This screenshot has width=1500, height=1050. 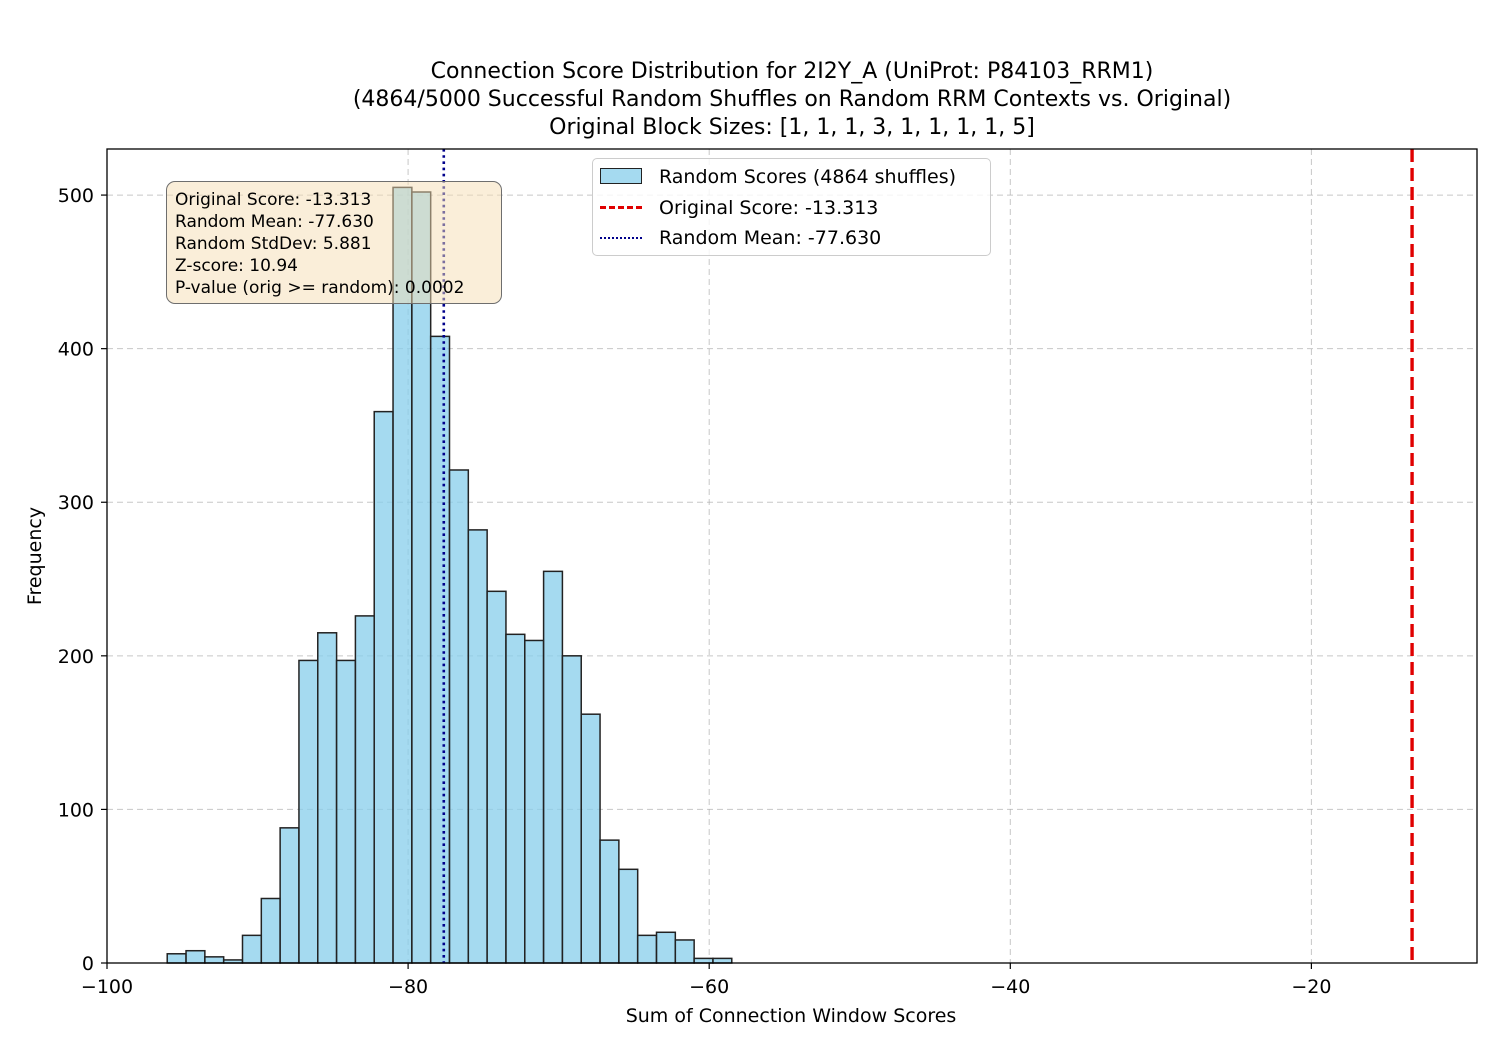 I want to click on y-tick-label-3: 300, so click(x=76, y=503).